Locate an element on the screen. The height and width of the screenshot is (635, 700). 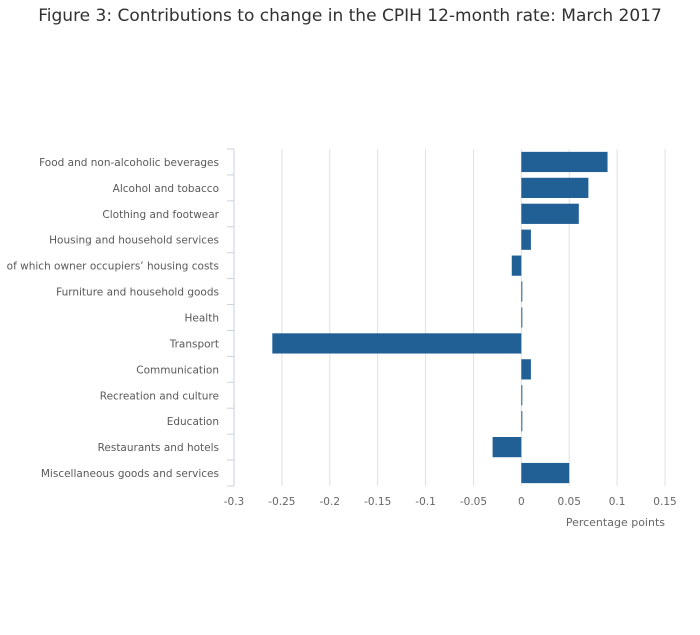
x-tick-label: -0.3 is located at coordinates (234, 502).